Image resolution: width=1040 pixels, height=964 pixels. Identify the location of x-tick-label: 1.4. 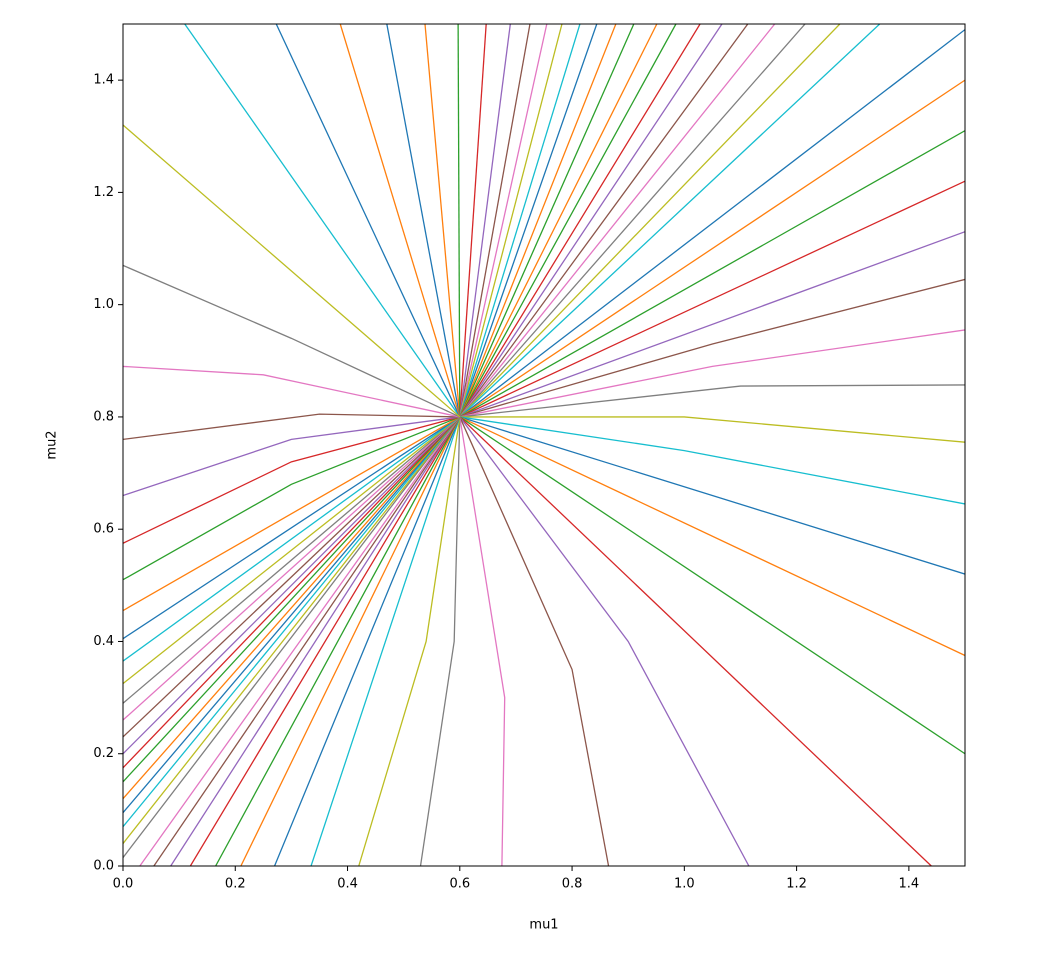
(909, 884).